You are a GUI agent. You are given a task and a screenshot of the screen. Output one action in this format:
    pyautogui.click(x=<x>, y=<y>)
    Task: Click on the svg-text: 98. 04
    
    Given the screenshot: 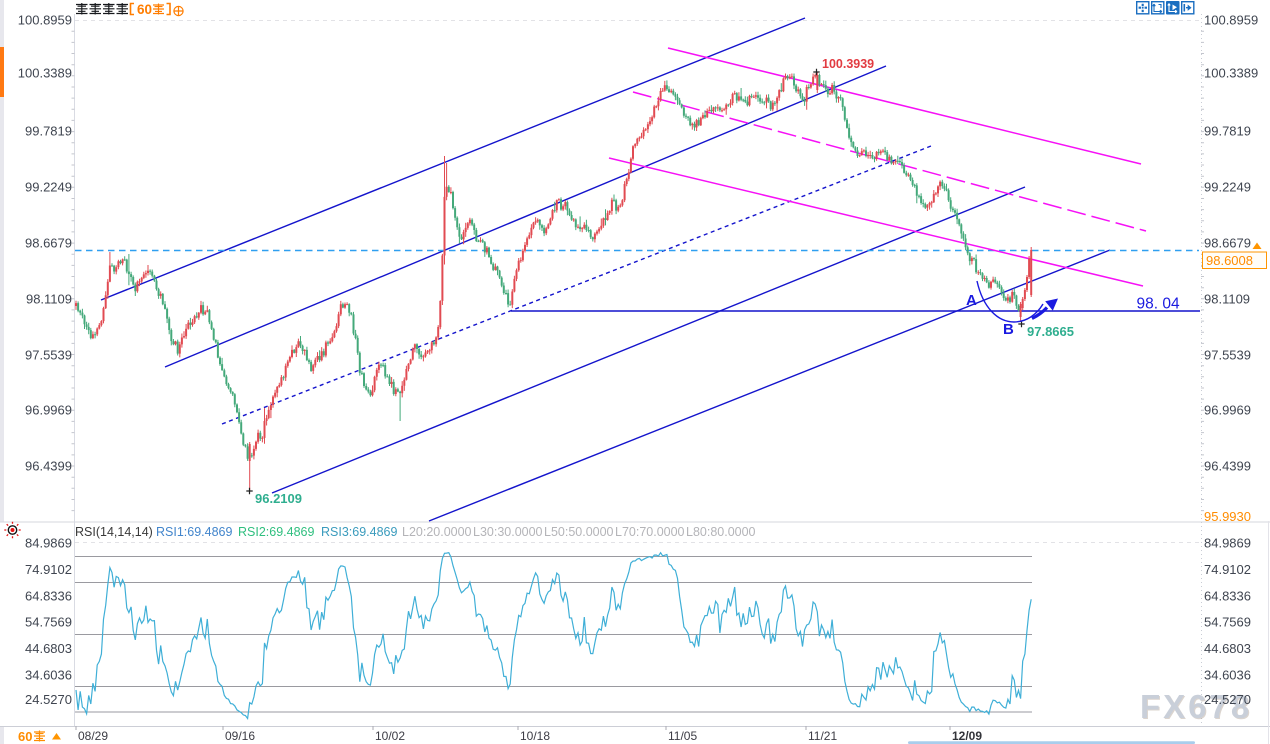 What is the action you would take?
    pyautogui.click(x=1158, y=304)
    